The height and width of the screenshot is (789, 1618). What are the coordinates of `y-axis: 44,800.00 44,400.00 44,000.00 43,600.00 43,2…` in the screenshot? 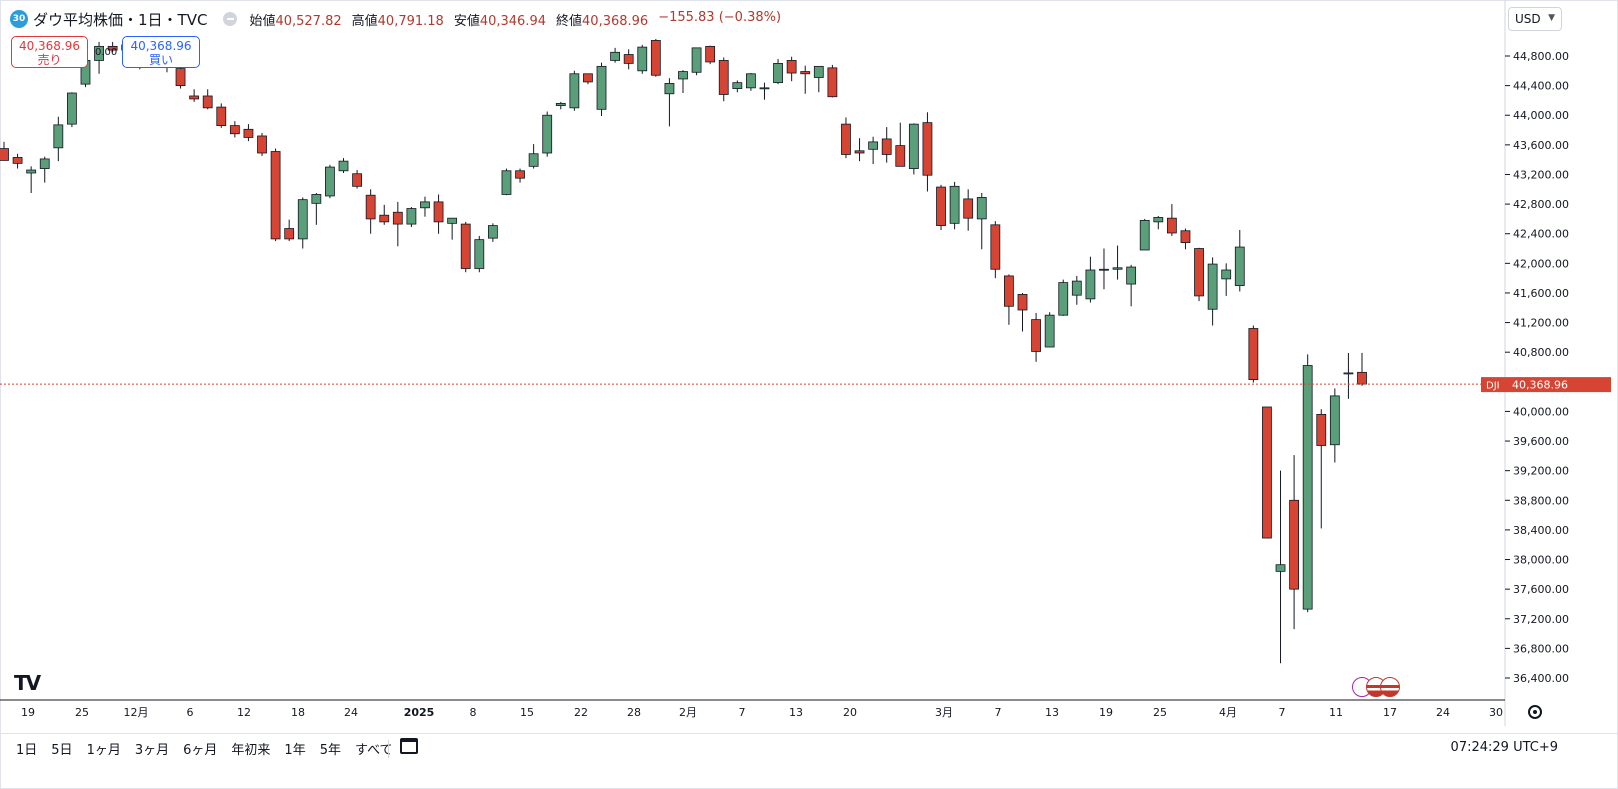 It's located at (1537, 367).